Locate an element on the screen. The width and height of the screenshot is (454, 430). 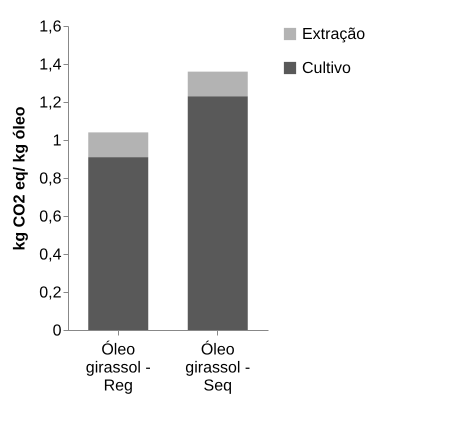
y-tick-label: 1 is located at coordinates (57, 141).